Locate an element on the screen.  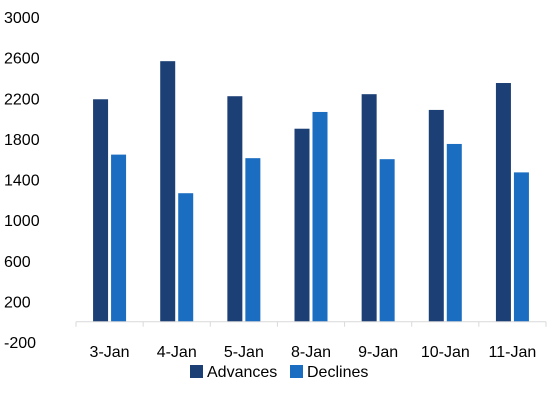
bar-declines-4-jan is located at coordinates (186, 257).